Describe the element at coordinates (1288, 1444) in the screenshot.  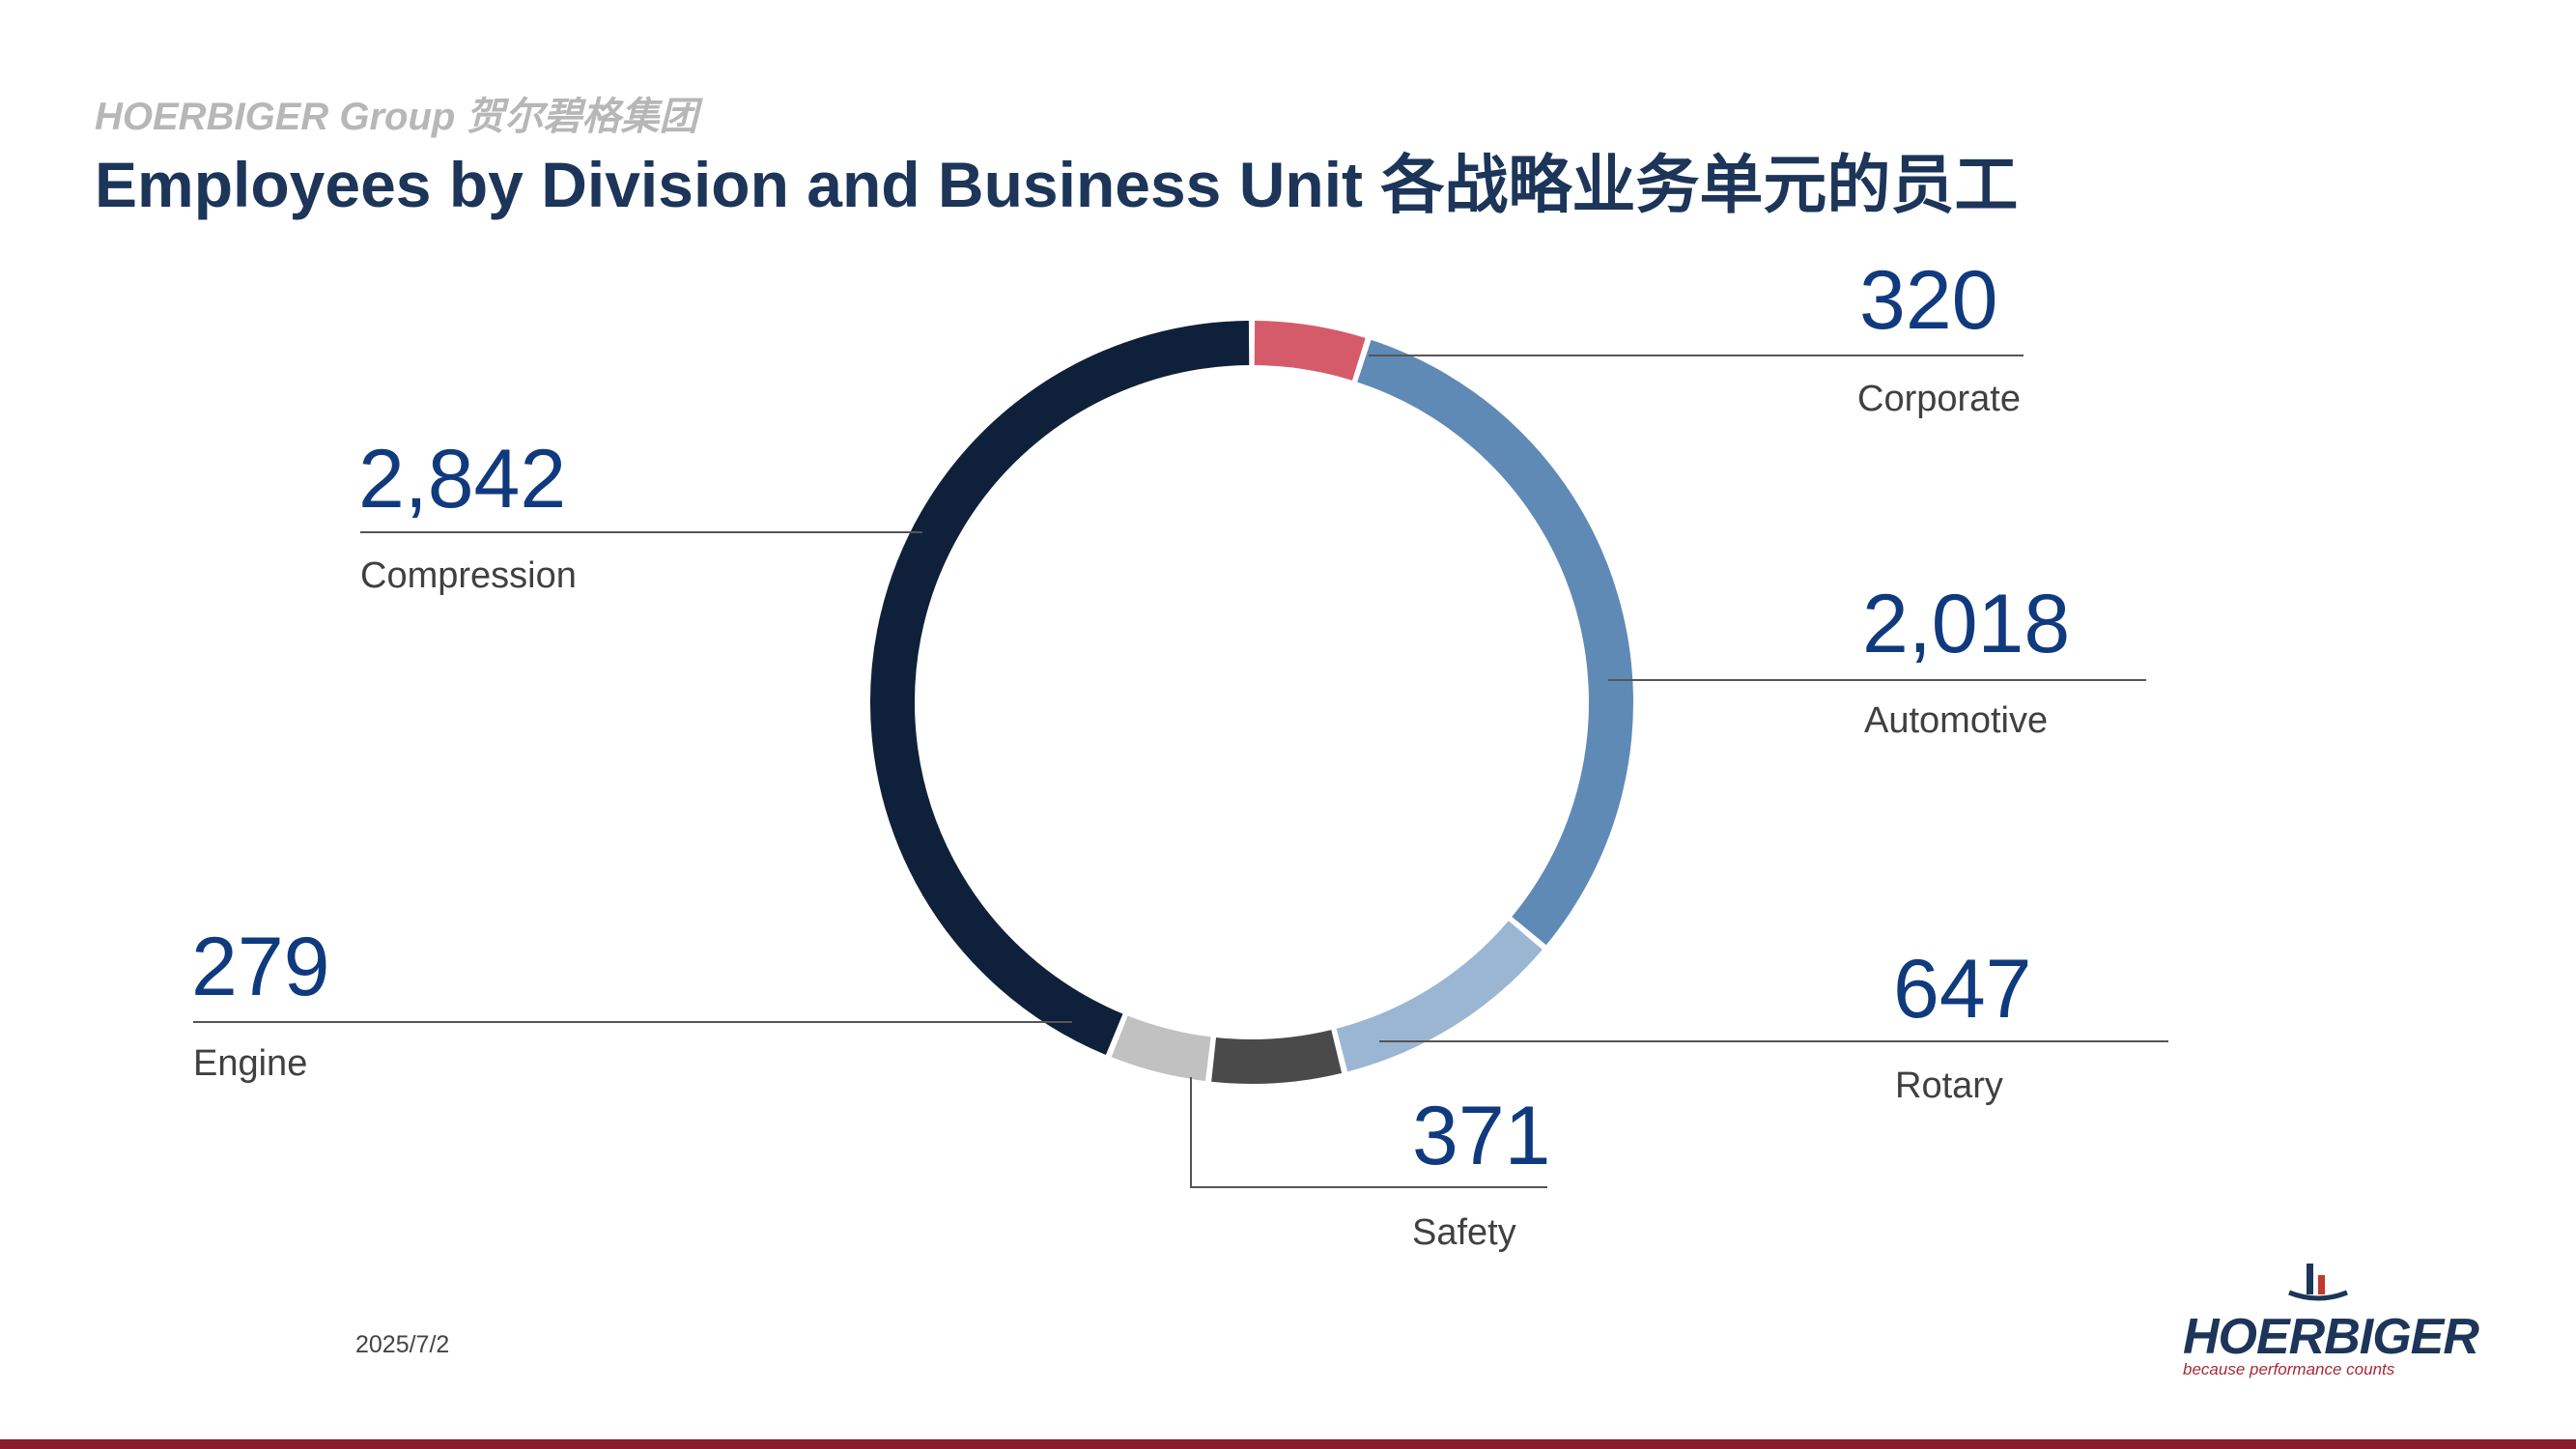
I see `bottom-bar` at that location.